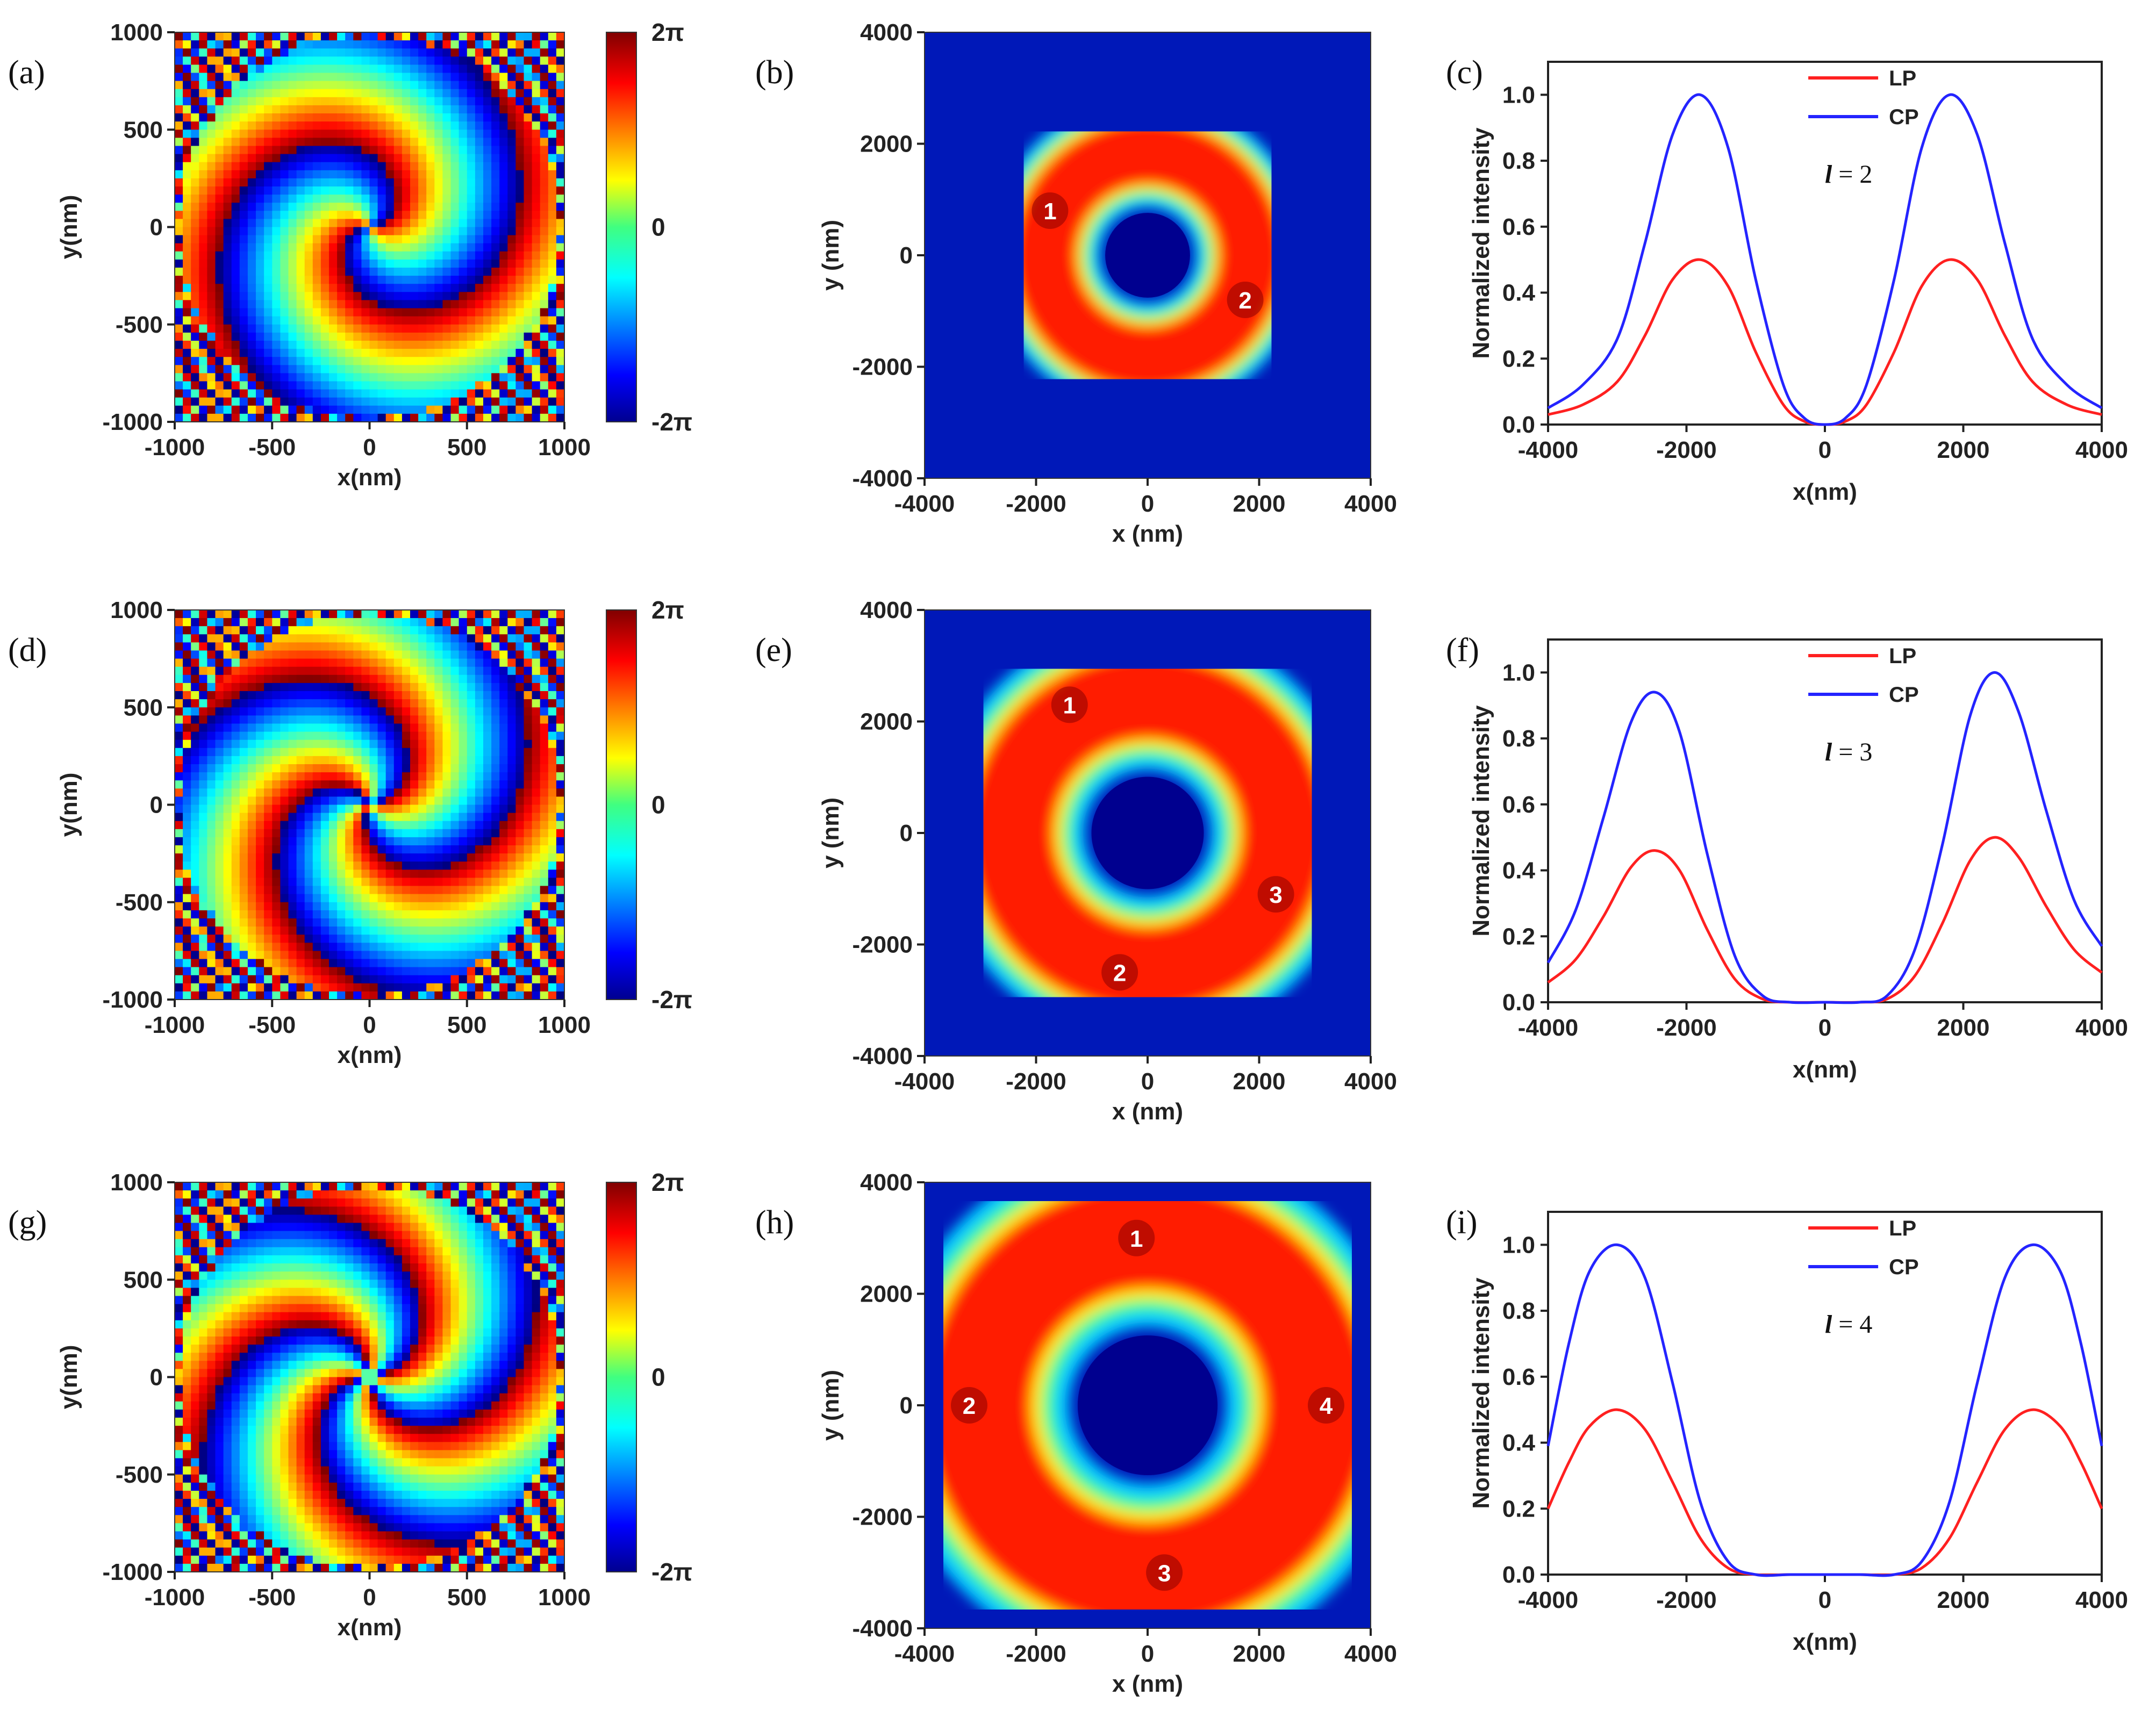  I want to click on x-tick-label: -4000, so click(1548, 450).